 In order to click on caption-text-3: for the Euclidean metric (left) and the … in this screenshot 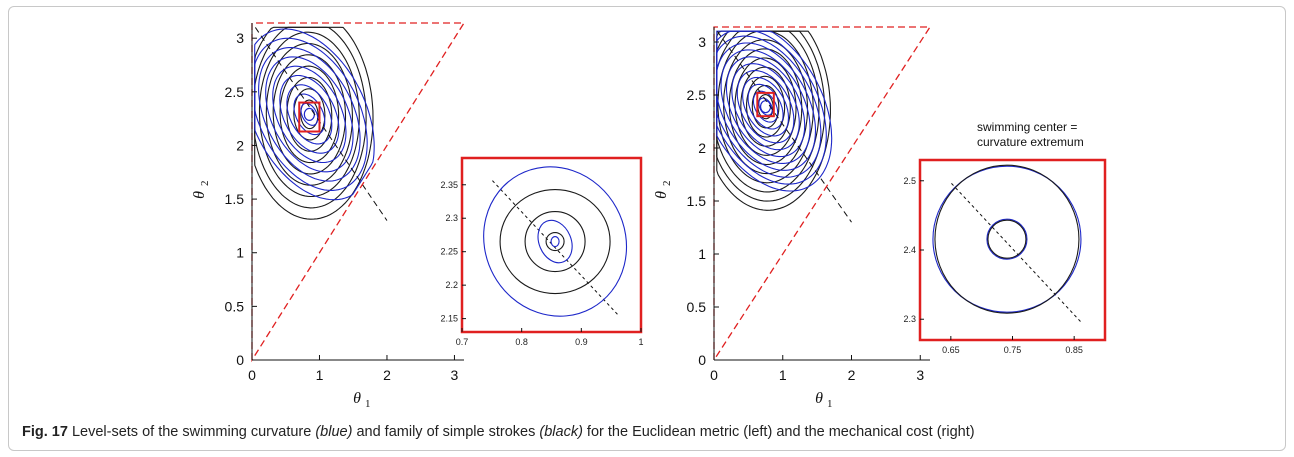, I will do `click(778, 432)`.